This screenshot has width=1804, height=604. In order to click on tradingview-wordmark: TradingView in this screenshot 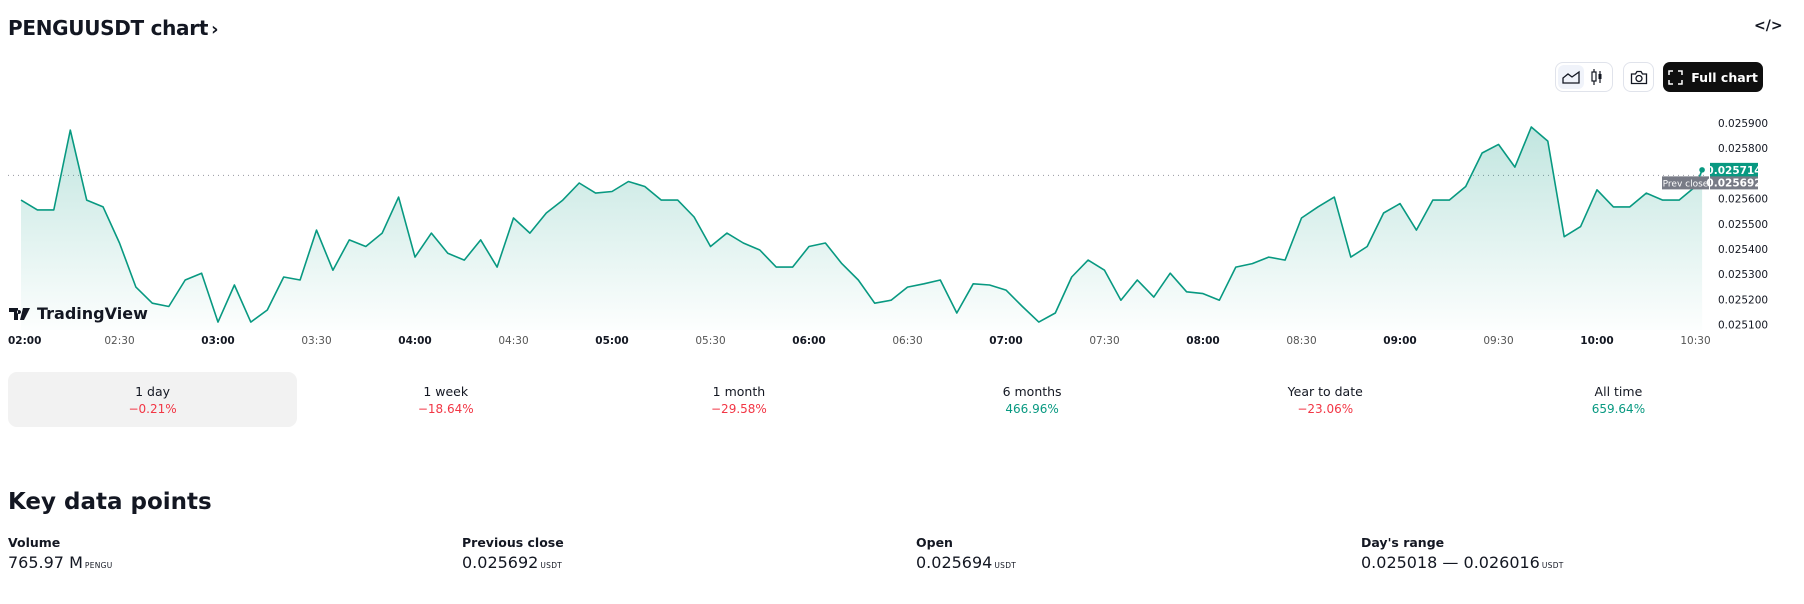, I will do `click(92, 313)`.